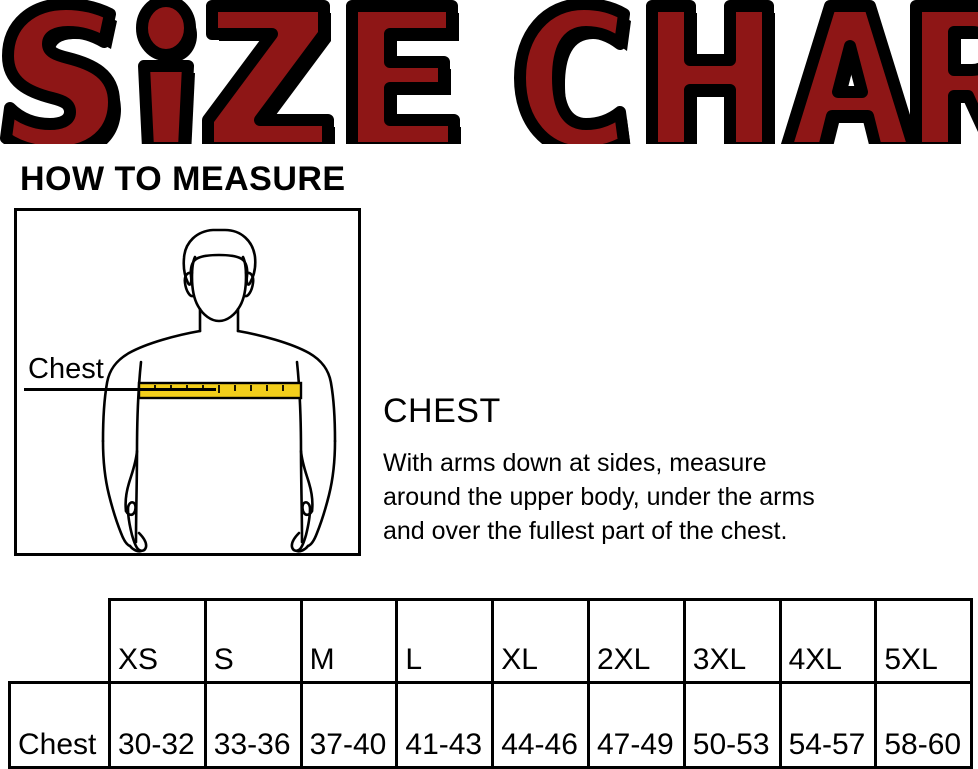  What do you see at coordinates (157, 725) in the screenshot?
I see `chest-value-xs: 30-32` at bounding box center [157, 725].